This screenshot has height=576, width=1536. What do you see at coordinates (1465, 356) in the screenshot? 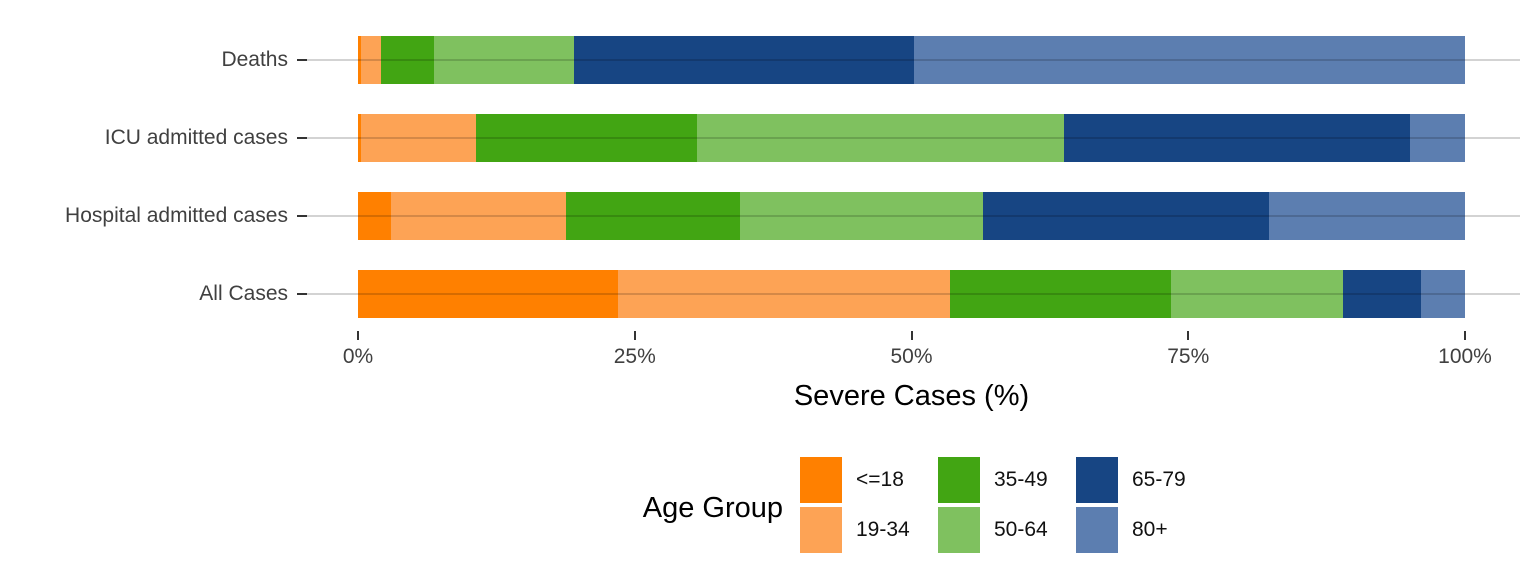
I see `x-tick-label: 100%` at bounding box center [1465, 356].